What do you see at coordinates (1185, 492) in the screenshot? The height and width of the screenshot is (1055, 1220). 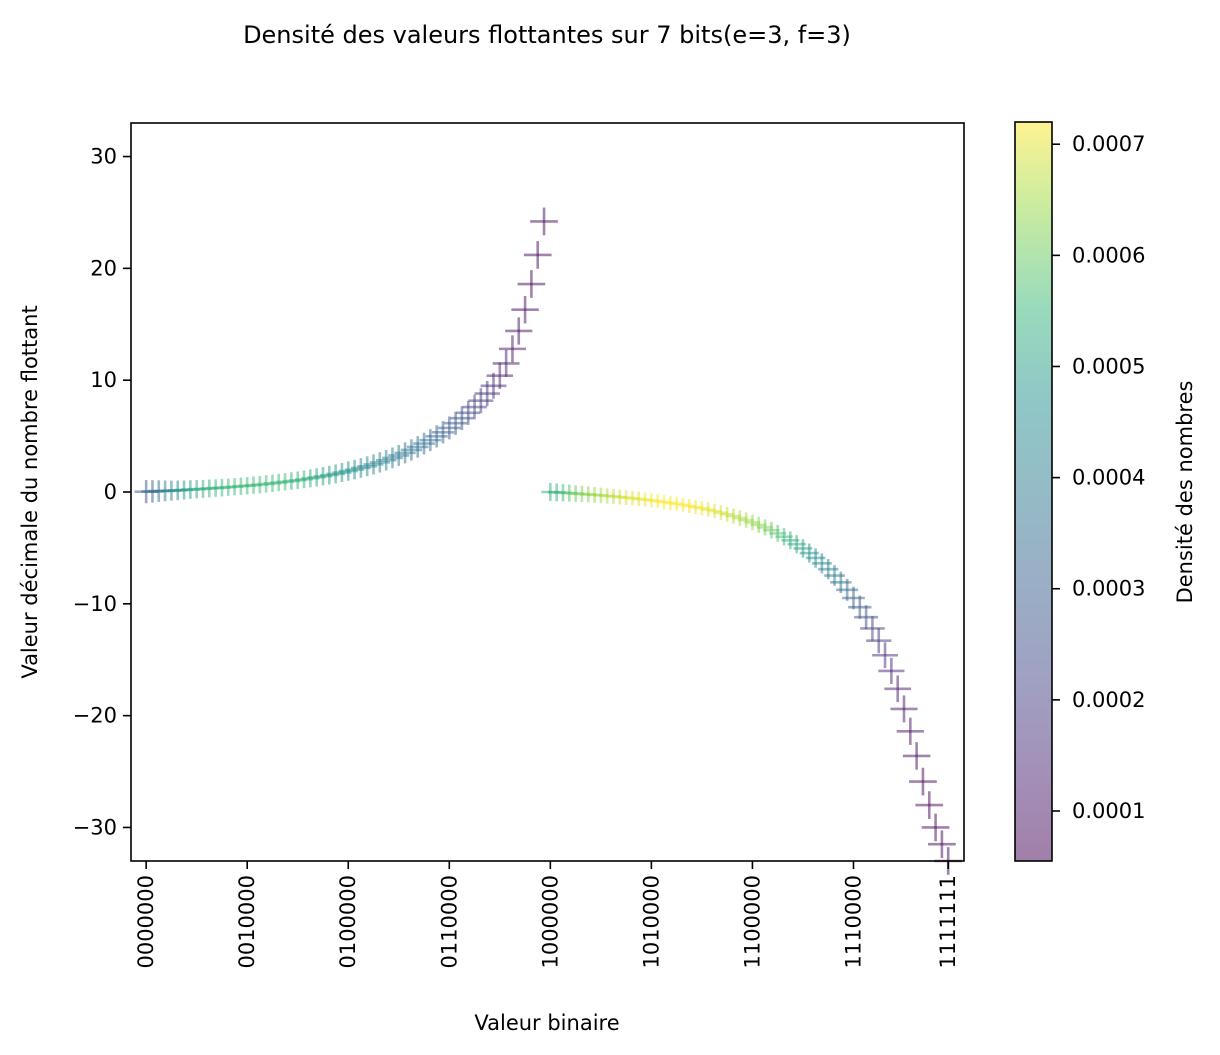 I see `colorbar-label: Densité des nombres` at bounding box center [1185, 492].